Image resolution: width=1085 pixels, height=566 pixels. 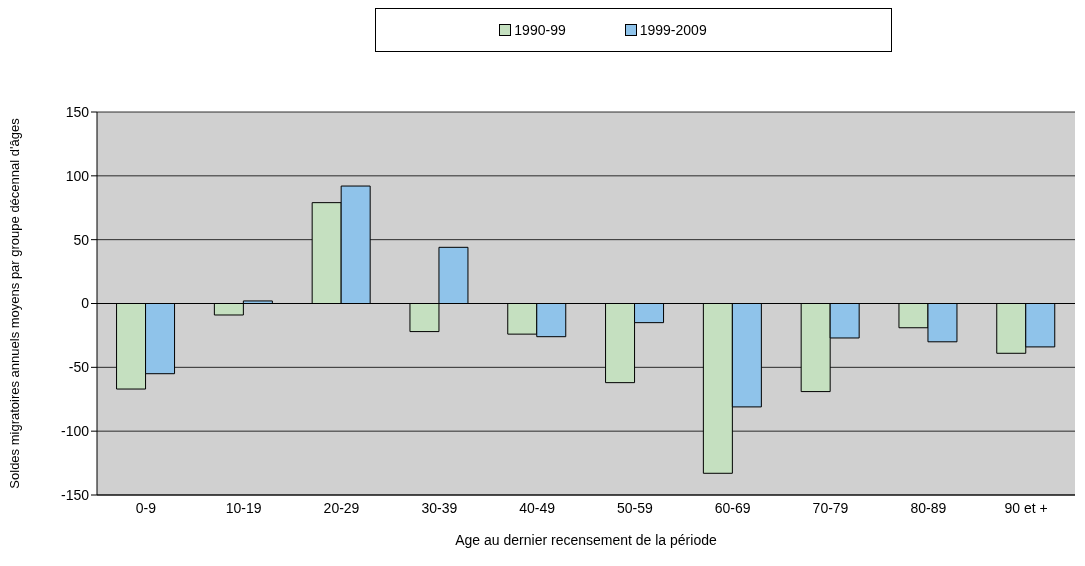 I want to click on x-axis-title: Age au dernier recensement de la période, so click(x=586, y=540).